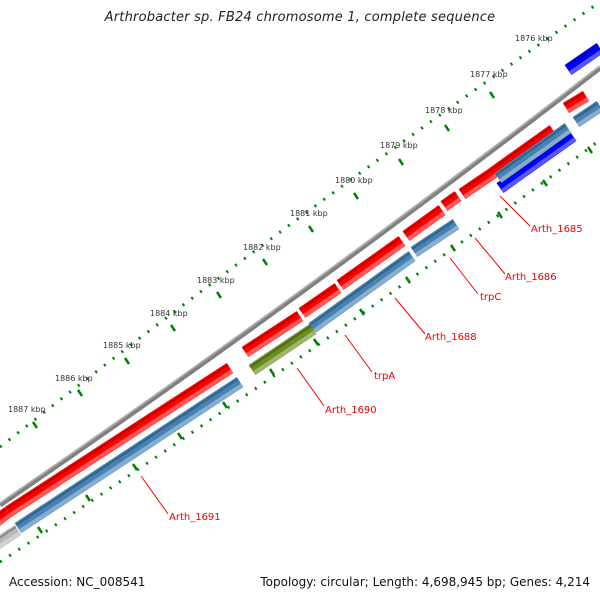 The image size is (600, 600). I want to click on gene-trpC, so click(435, 238).